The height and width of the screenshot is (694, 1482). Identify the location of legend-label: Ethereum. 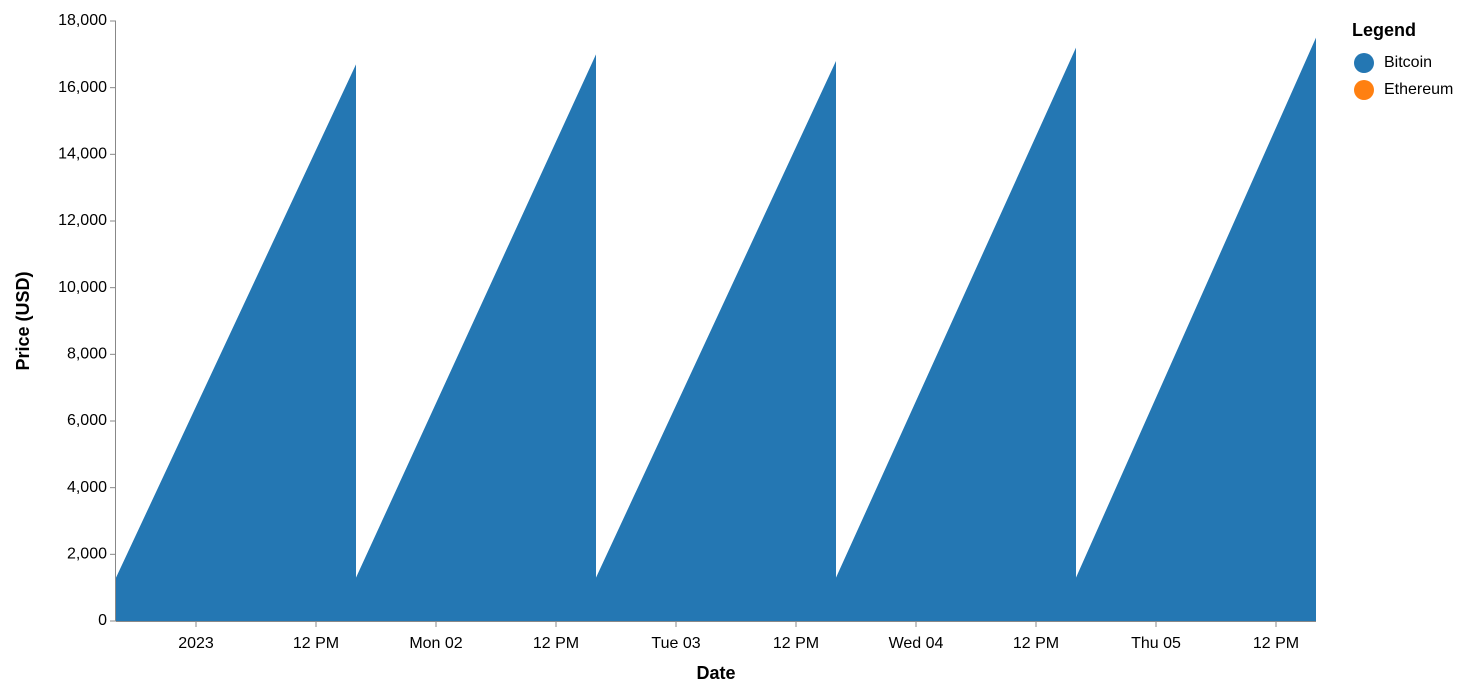
(1418, 89).